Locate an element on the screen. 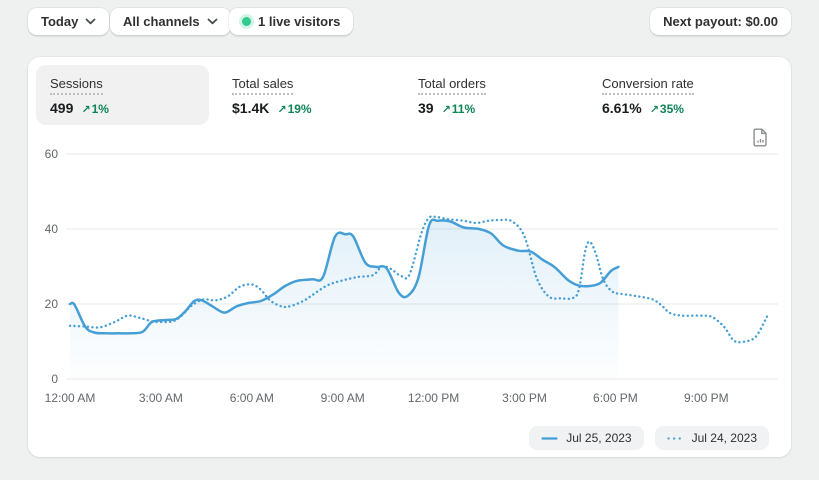 The image size is (819, 480). legend-item-jul-25-2023: Jul 25, 2023 is located at coordinates (586, 438).